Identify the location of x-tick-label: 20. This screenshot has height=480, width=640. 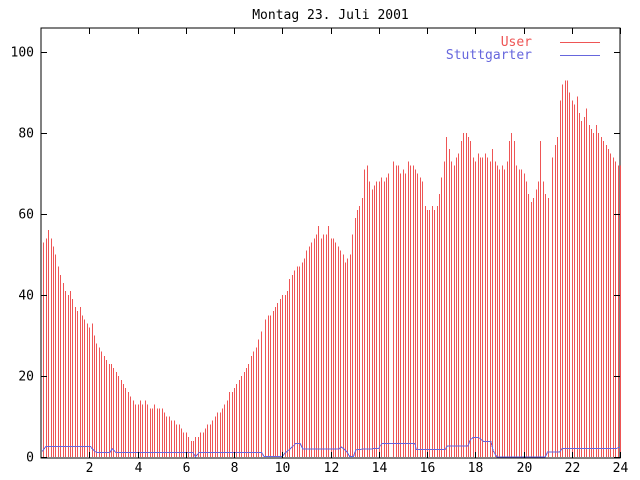
(525, 468).